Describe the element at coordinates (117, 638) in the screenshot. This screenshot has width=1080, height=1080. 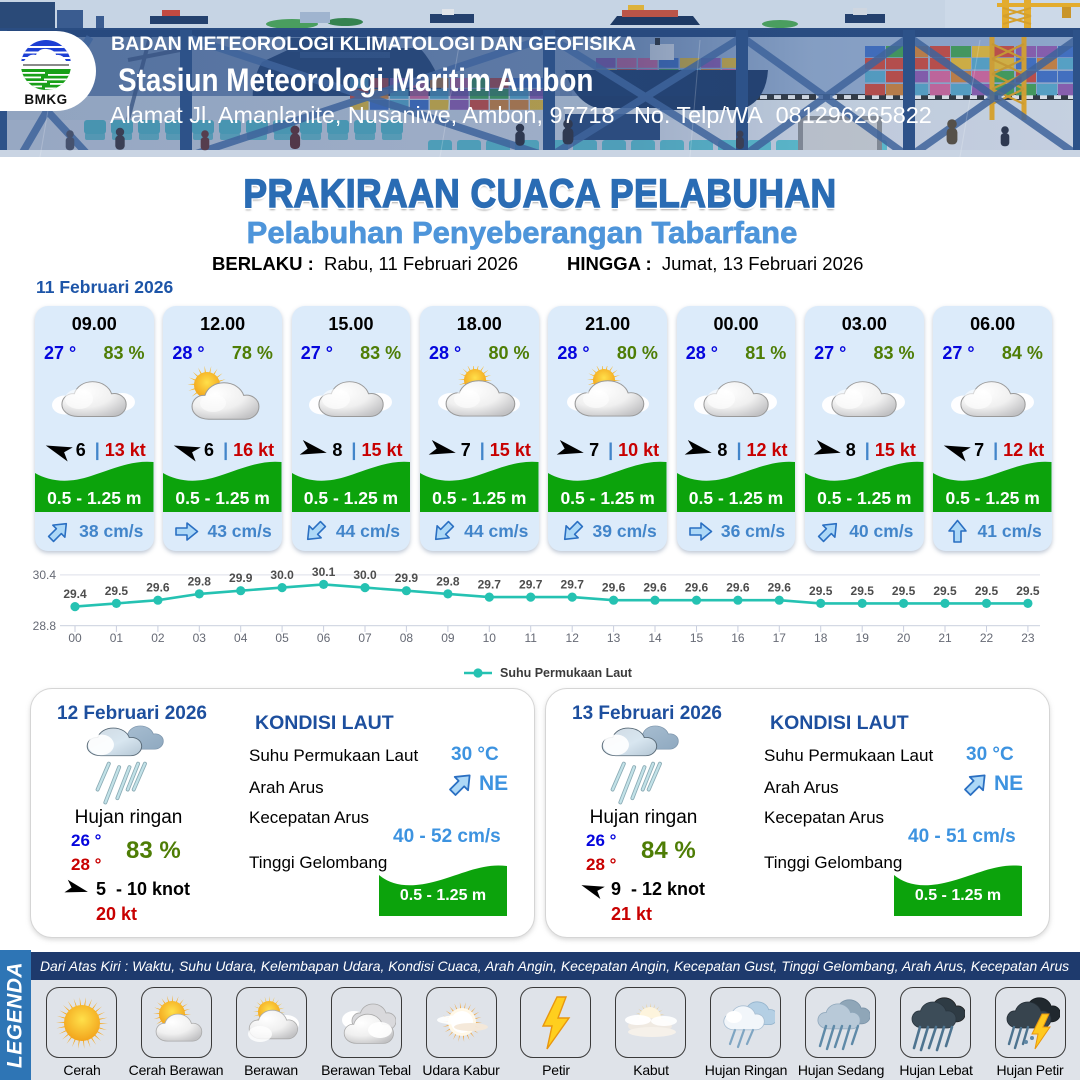
I see `svg-text: 01` at that location.